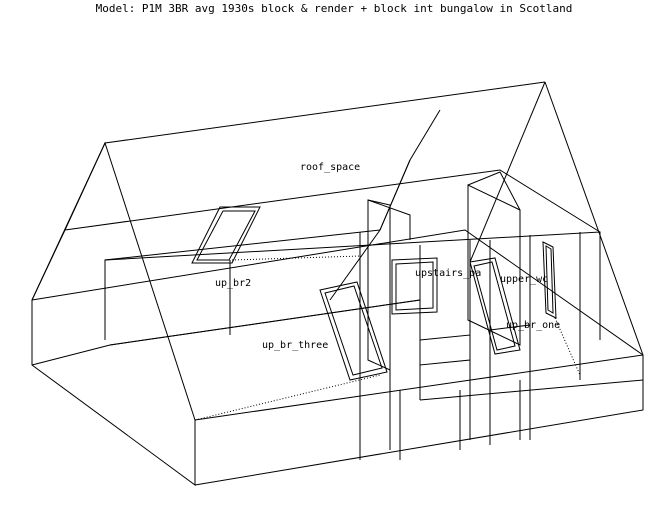  What do you see at coordinates (48, 265) in the screenshot?
I see `inner-roof-line` at bounding box center [48, 265].